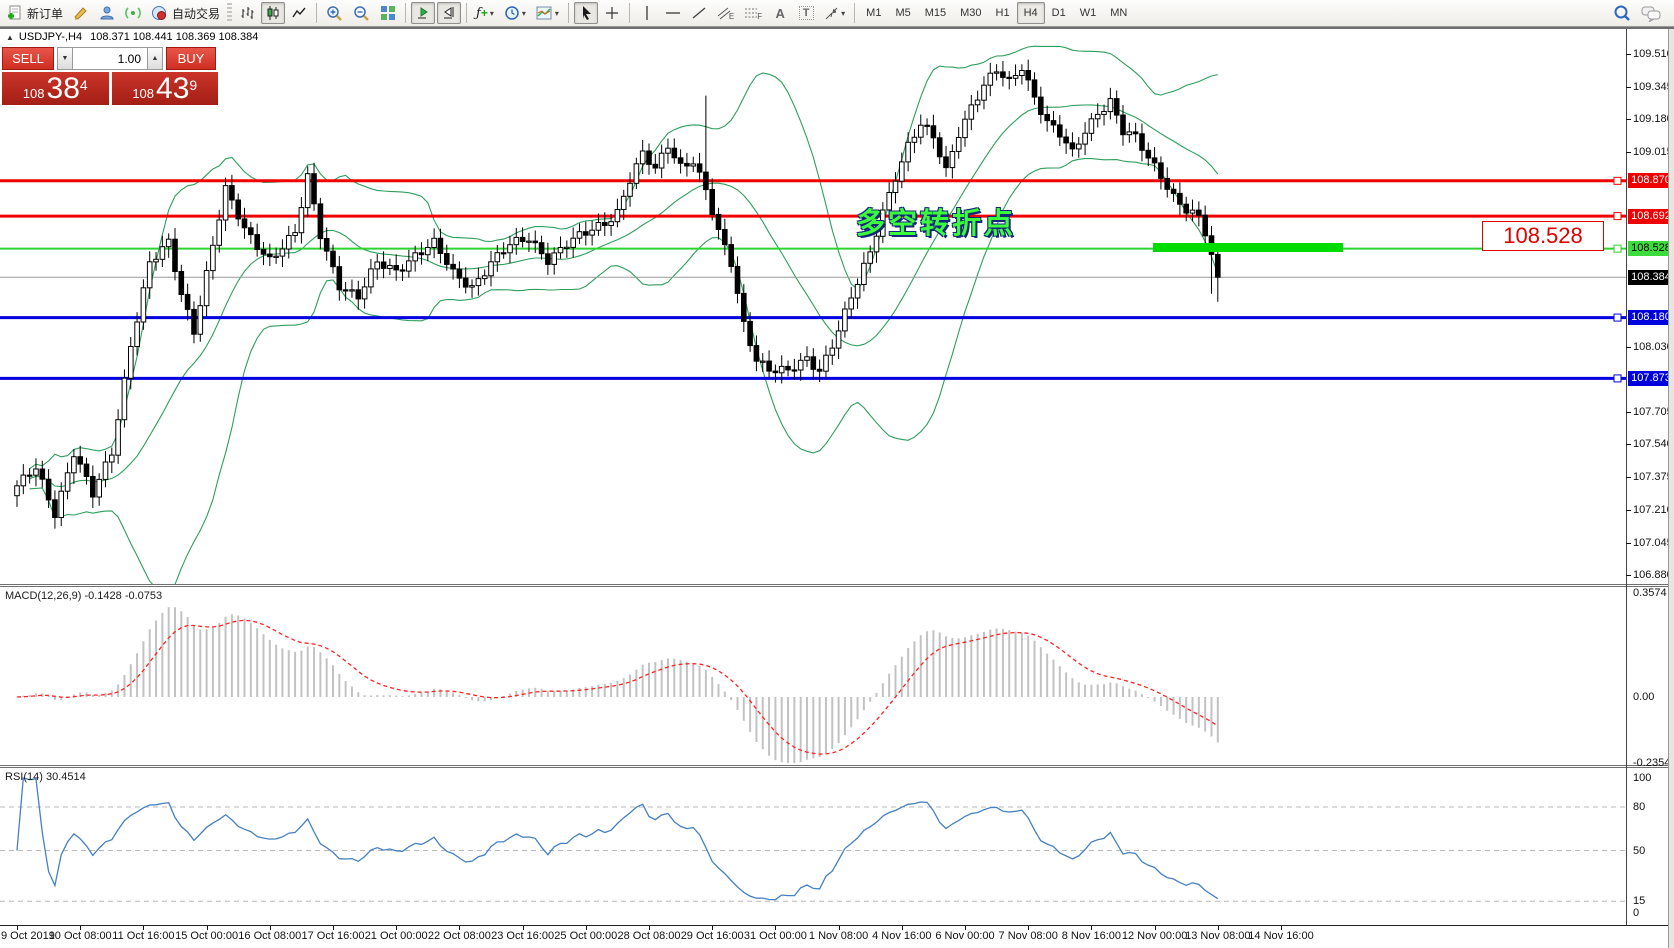  Describe the element at coordinates (1653, 87) in the screenshot. I see `price-tick-label: 109.345` at that location.